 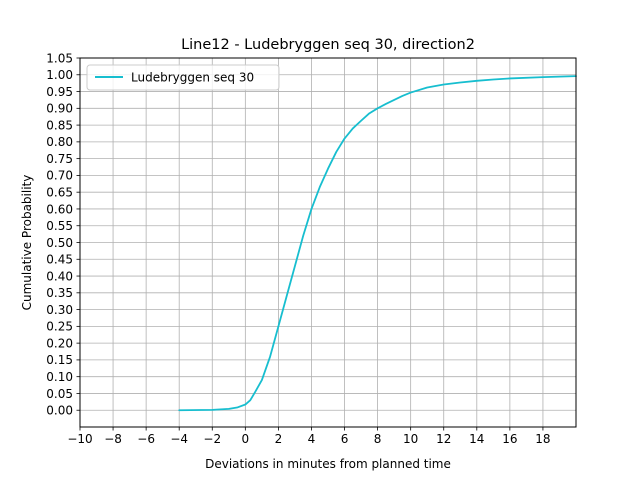 I want to click on y-tick-label: 0.80, so click(x=59, y=142).